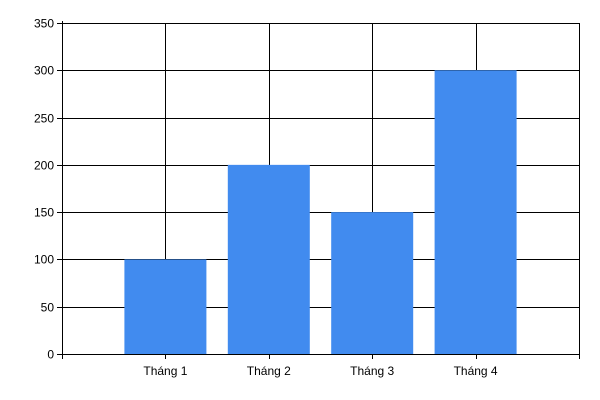  What do you see at coordinates (44, 24) in the screenshot?
I see `y-tick-label: 350` at bounding box center [44, 24].